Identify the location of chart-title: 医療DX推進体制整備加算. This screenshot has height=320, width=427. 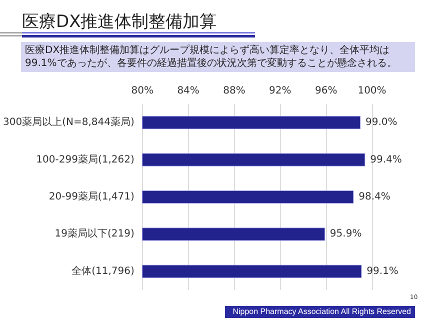
(119, 22).